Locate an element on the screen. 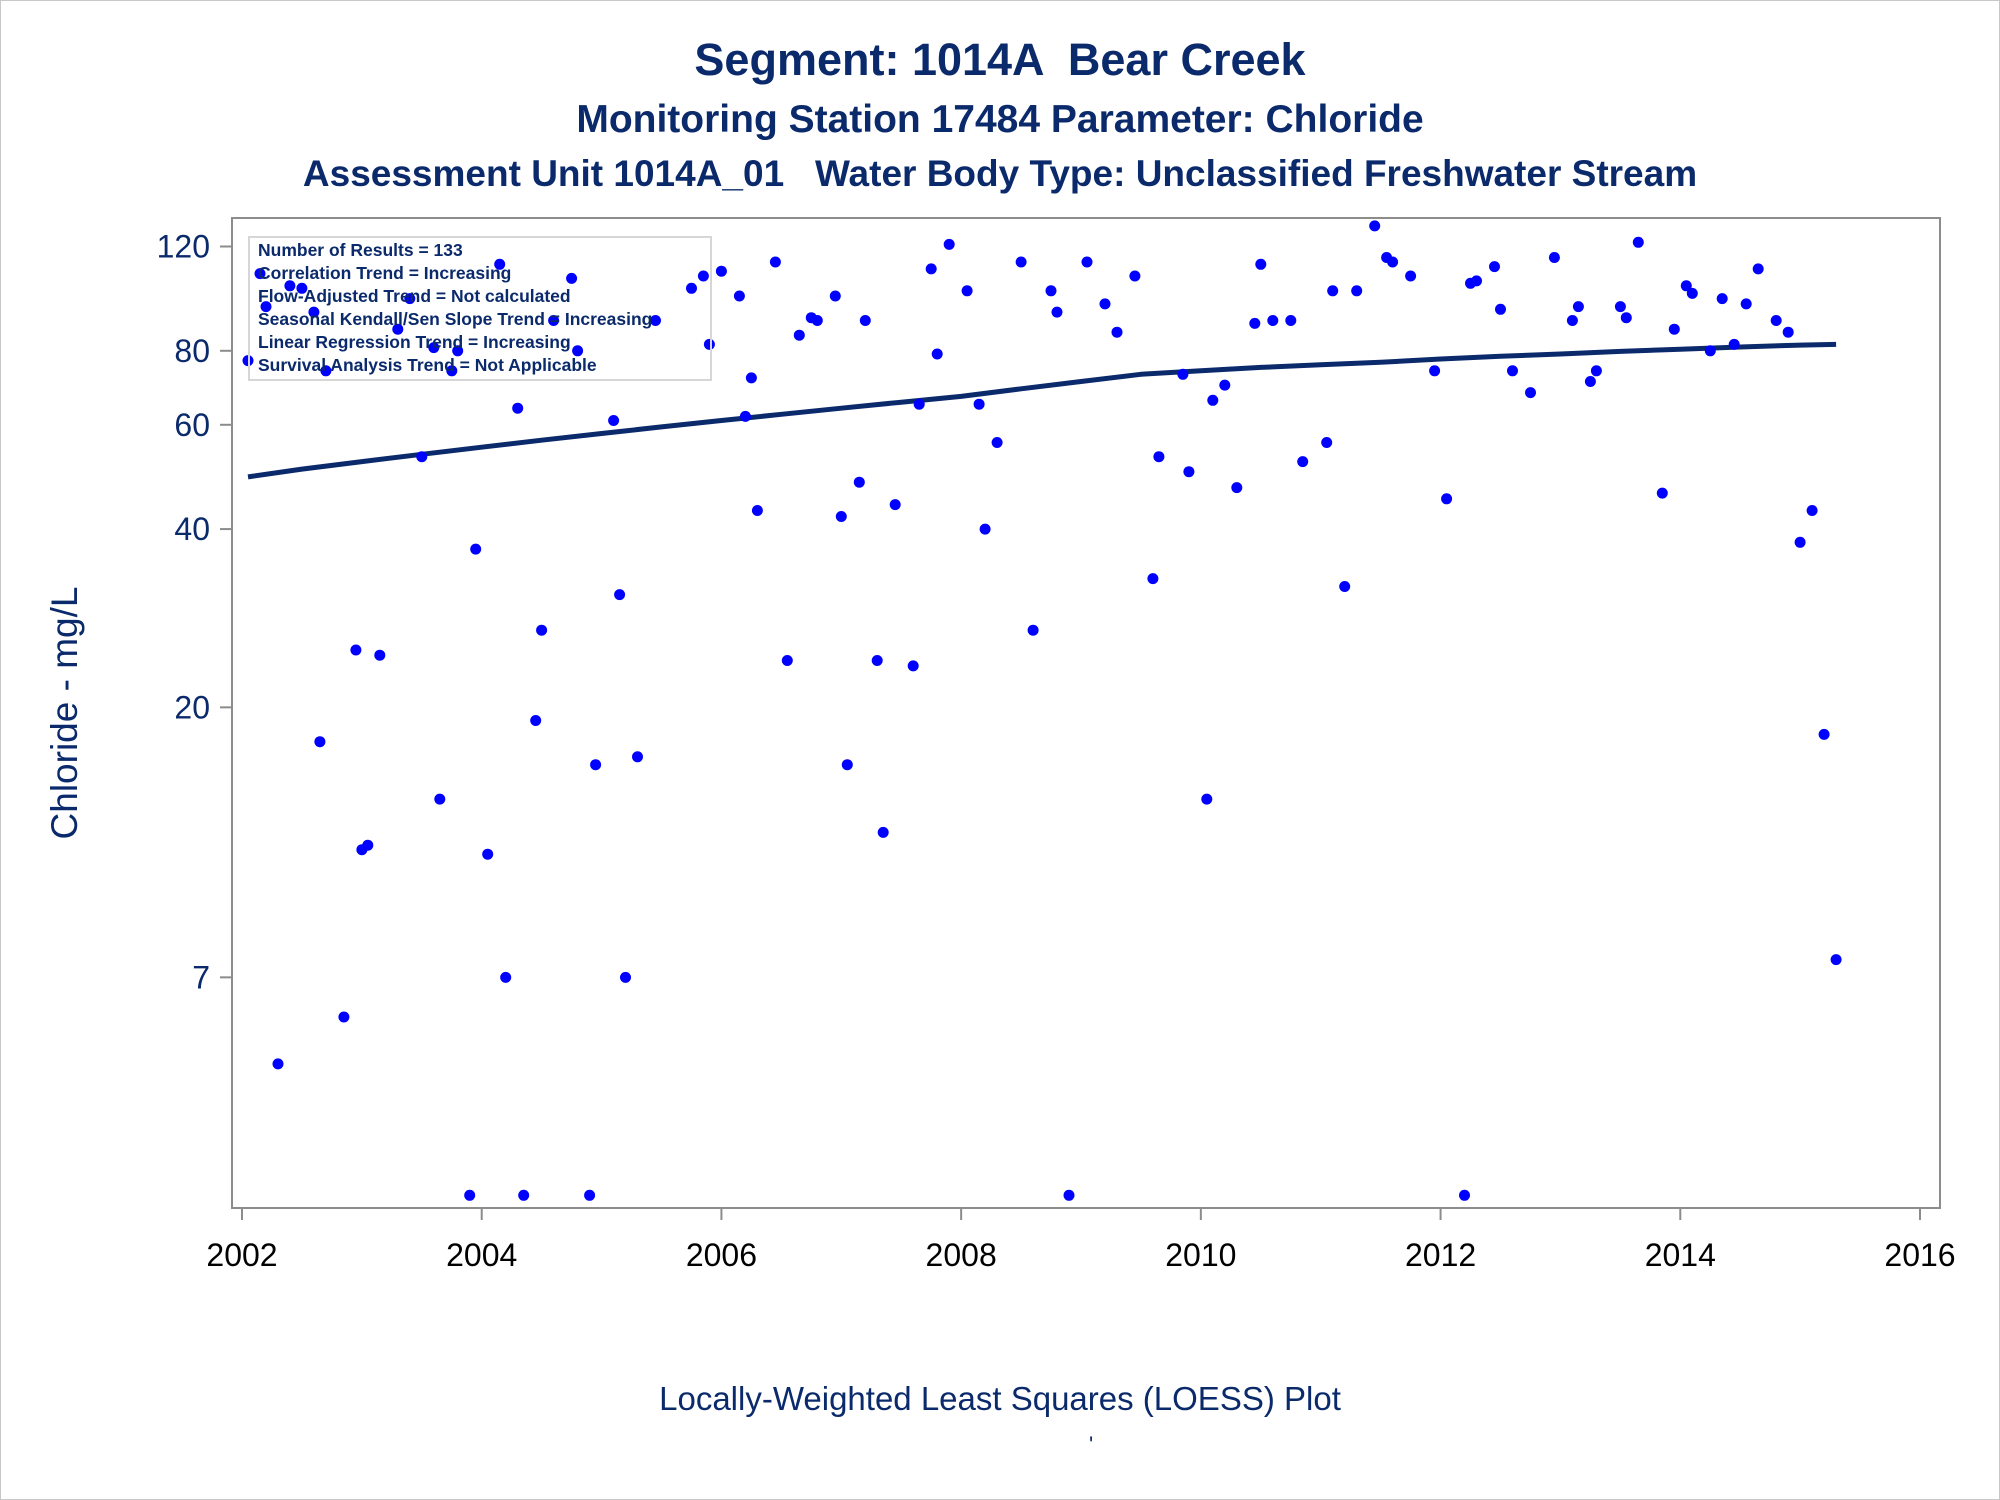 This screenshot has height=1500, width=2000. stat-linear-regression-trend: Linear Regression Trend = Increasing is located at coordinates (414, 342).